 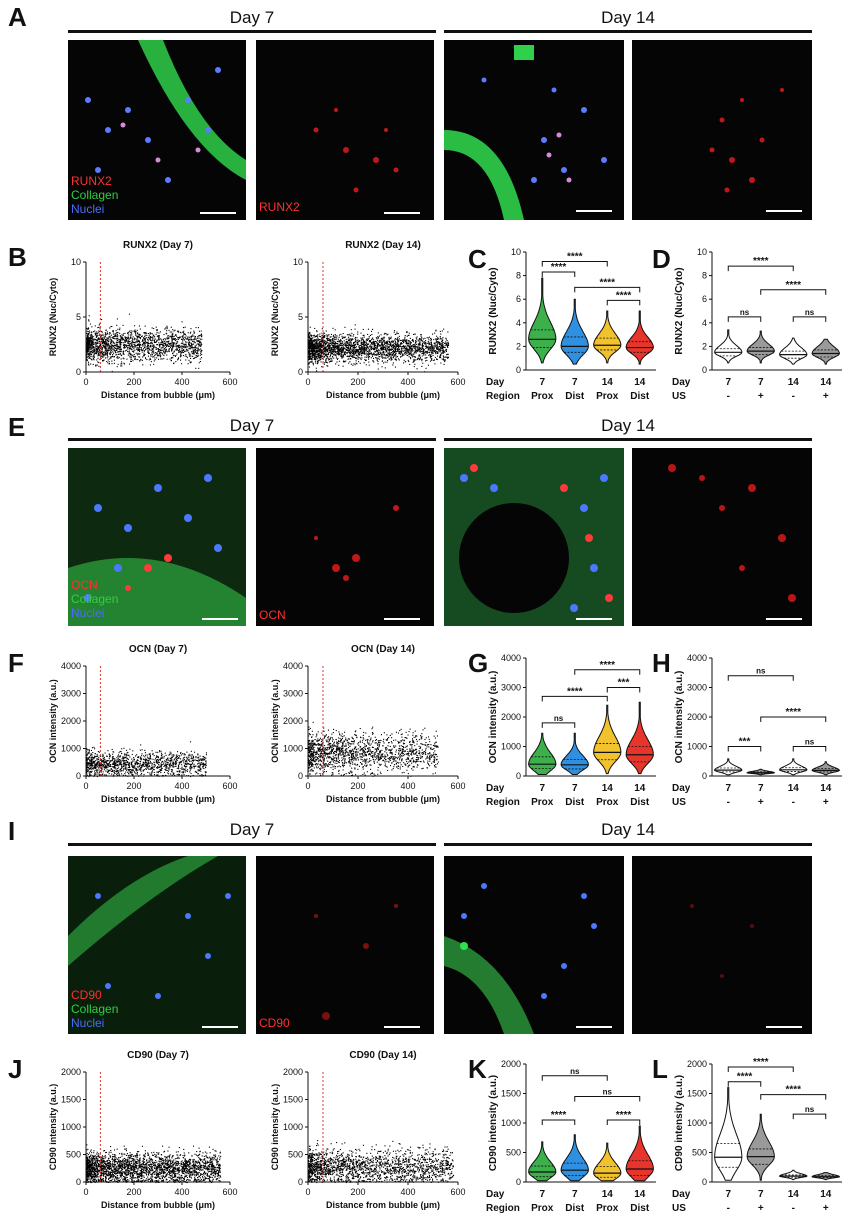 What do you see at coordinates (784, 211) in the screenshot?
I see `scale-bar` at bounding box center [784, 211].